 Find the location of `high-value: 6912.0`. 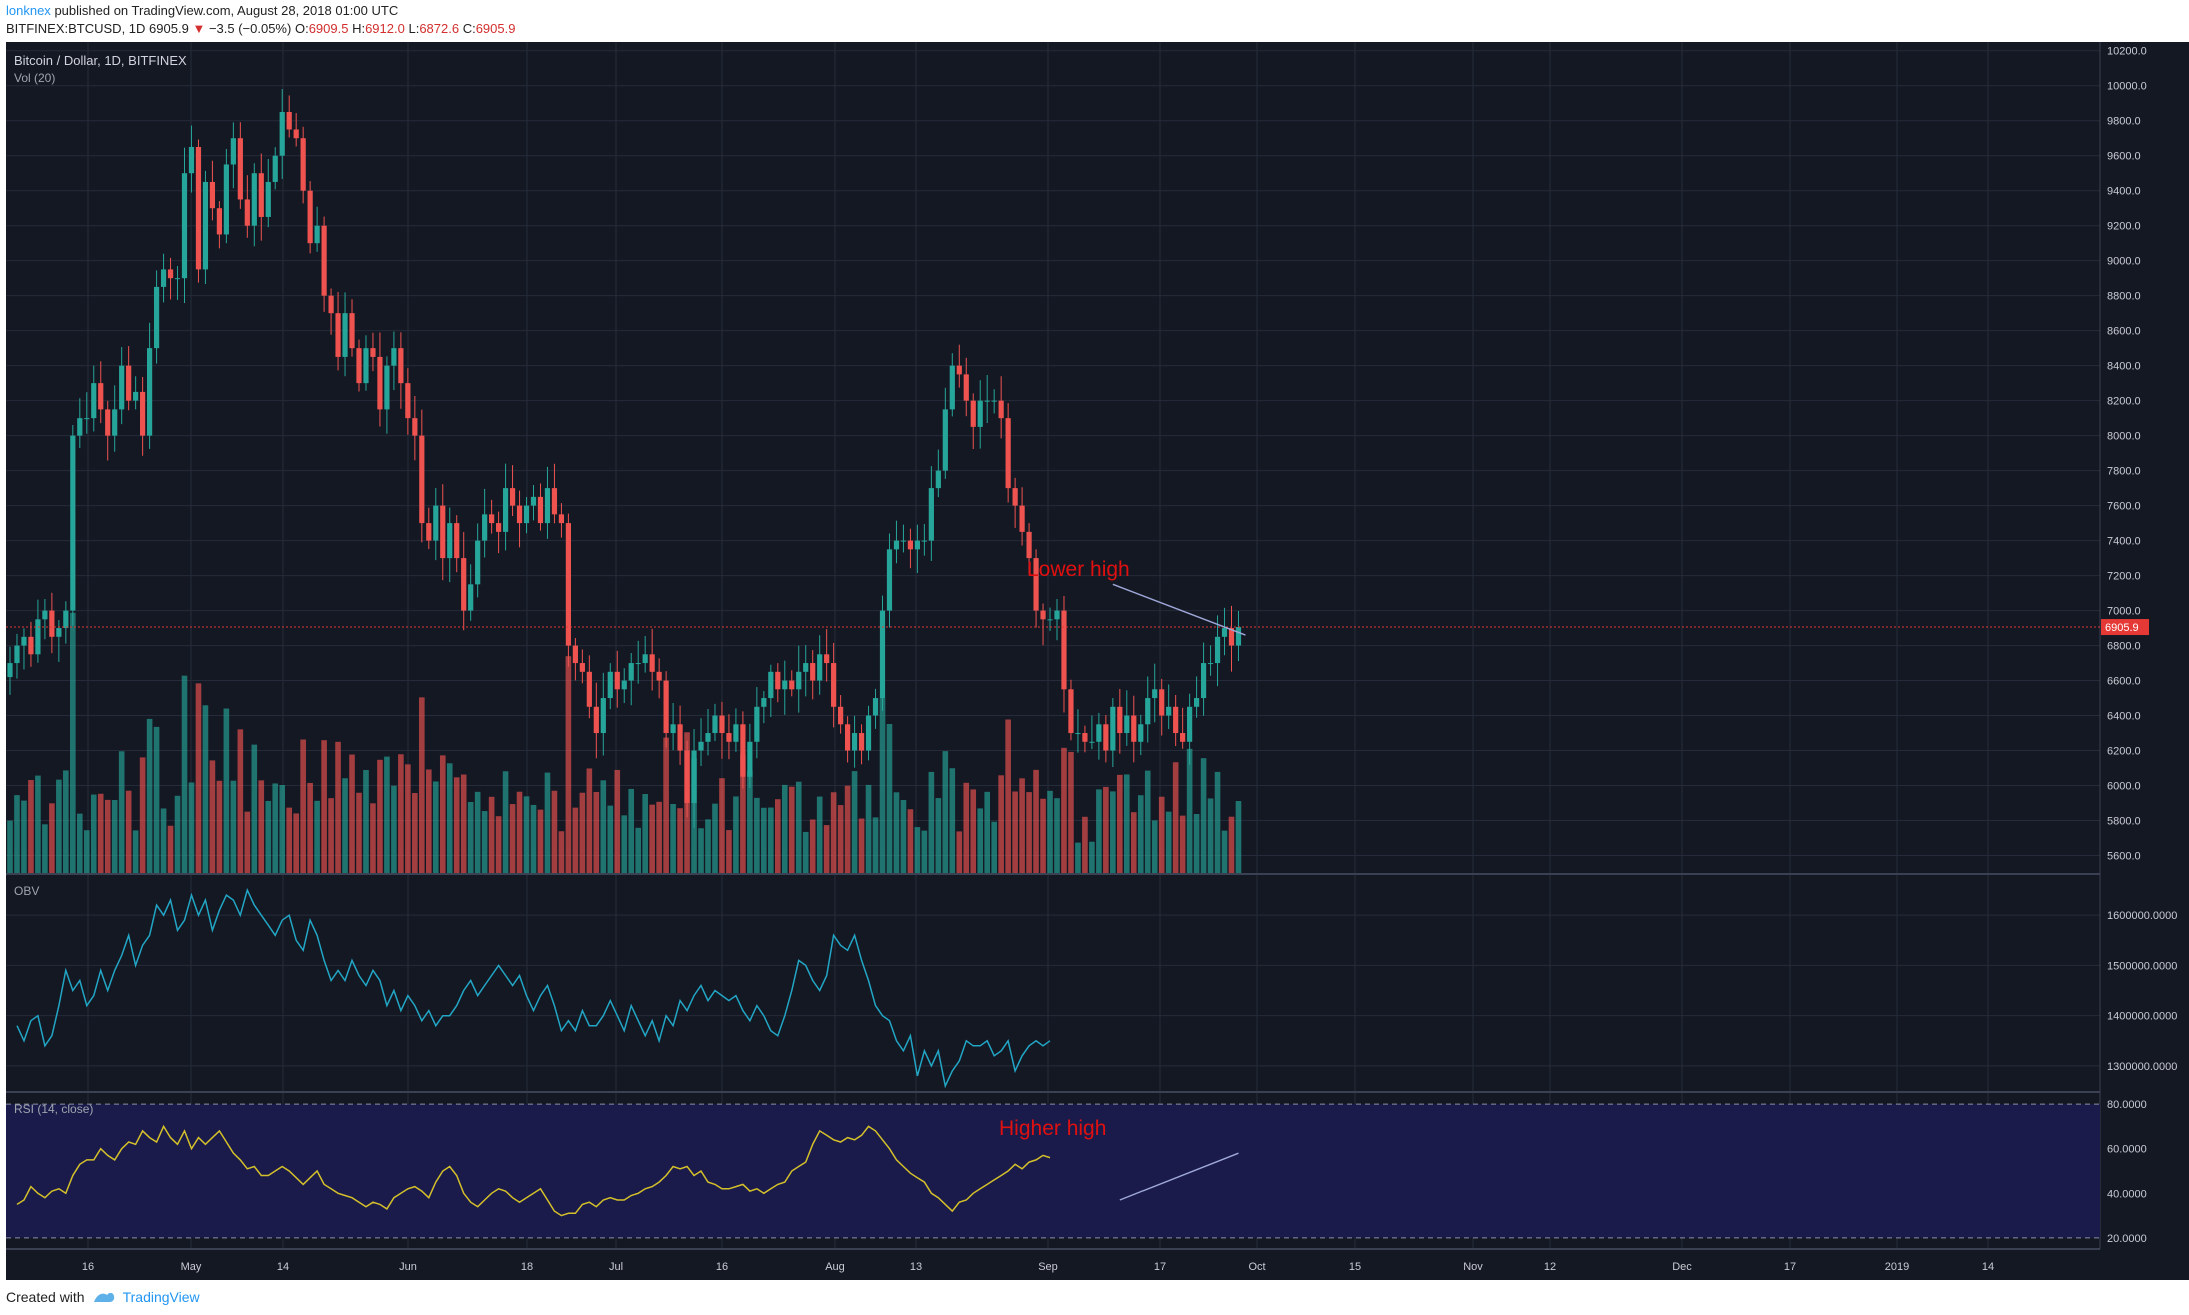

high-value: 6912.0 is located at coordinates (385, 28).